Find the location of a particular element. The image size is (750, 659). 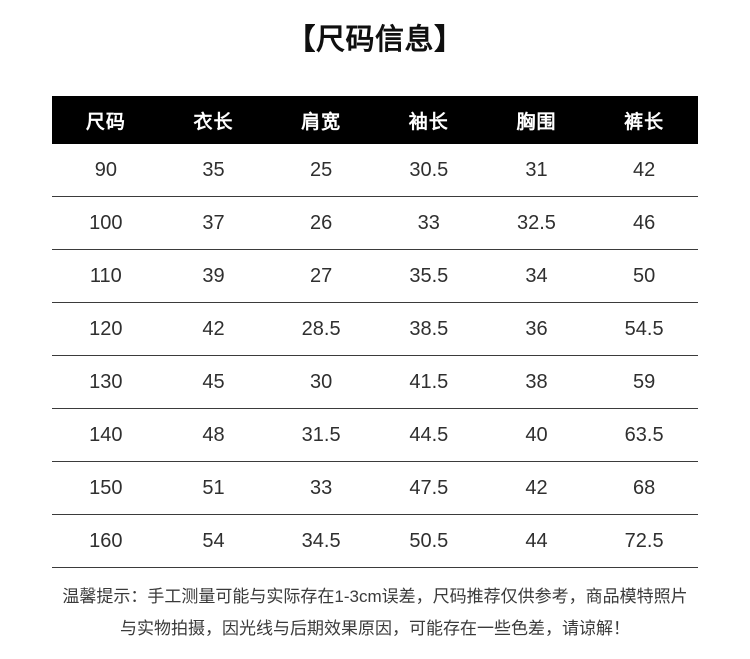

table-row: 90 35 25 30.5 31 42 is located at coordinates (375, 170).